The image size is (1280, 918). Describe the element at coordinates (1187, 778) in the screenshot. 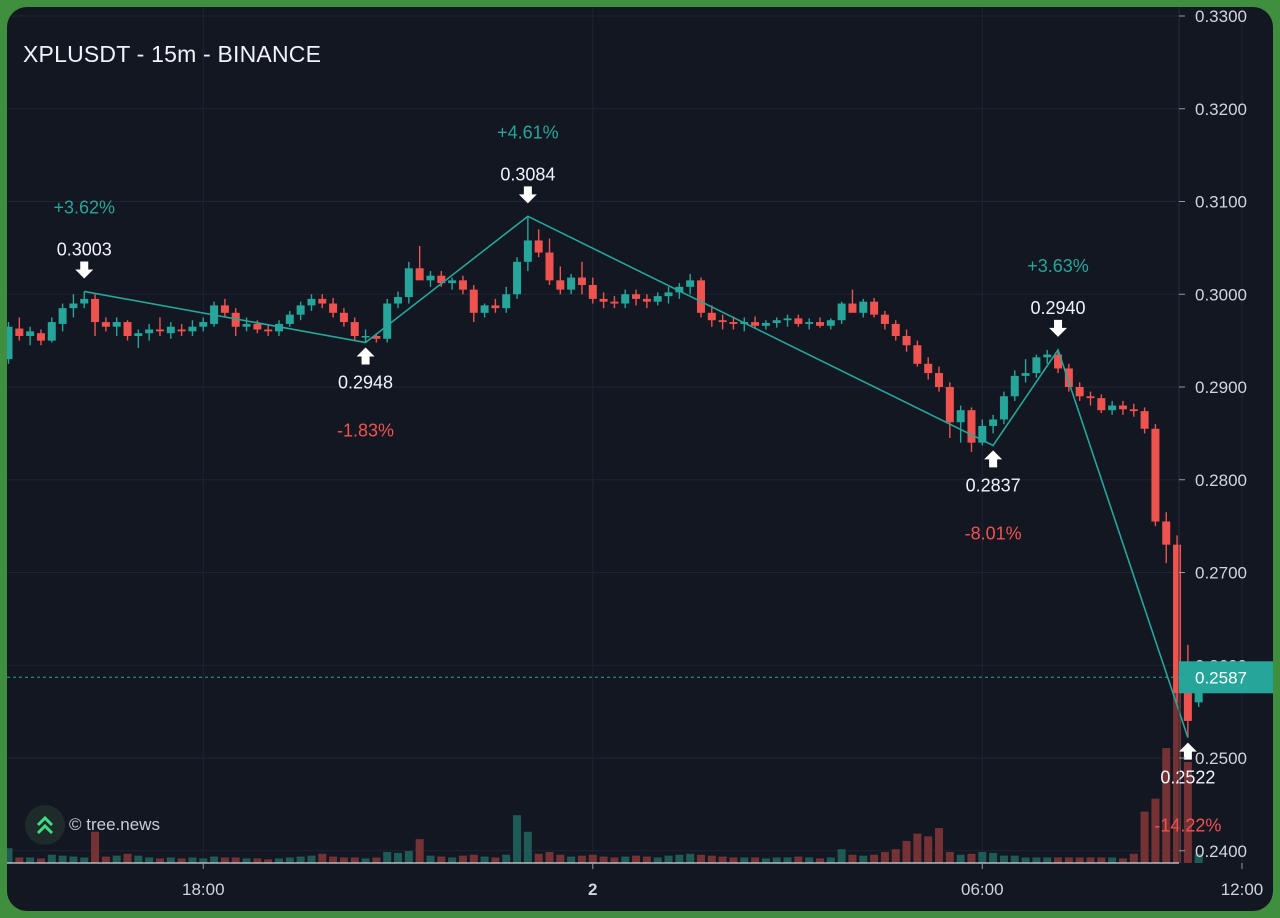

I see `pivot-low-label: 0.2522` at that location.